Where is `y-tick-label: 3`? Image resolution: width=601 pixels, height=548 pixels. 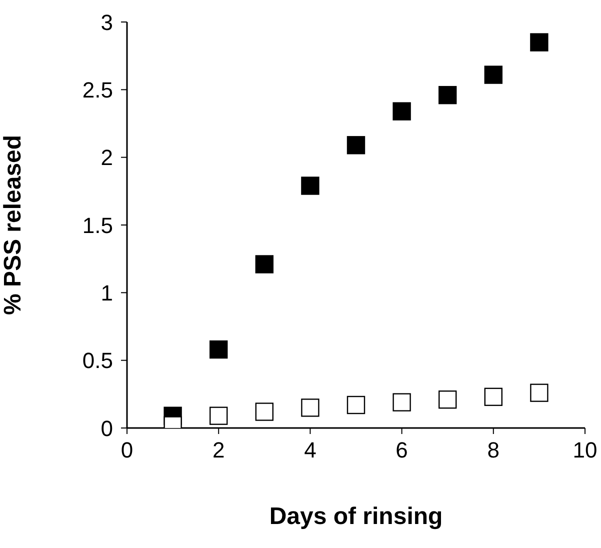 y-tick-label: 3 is located at coordinates (106, 22).